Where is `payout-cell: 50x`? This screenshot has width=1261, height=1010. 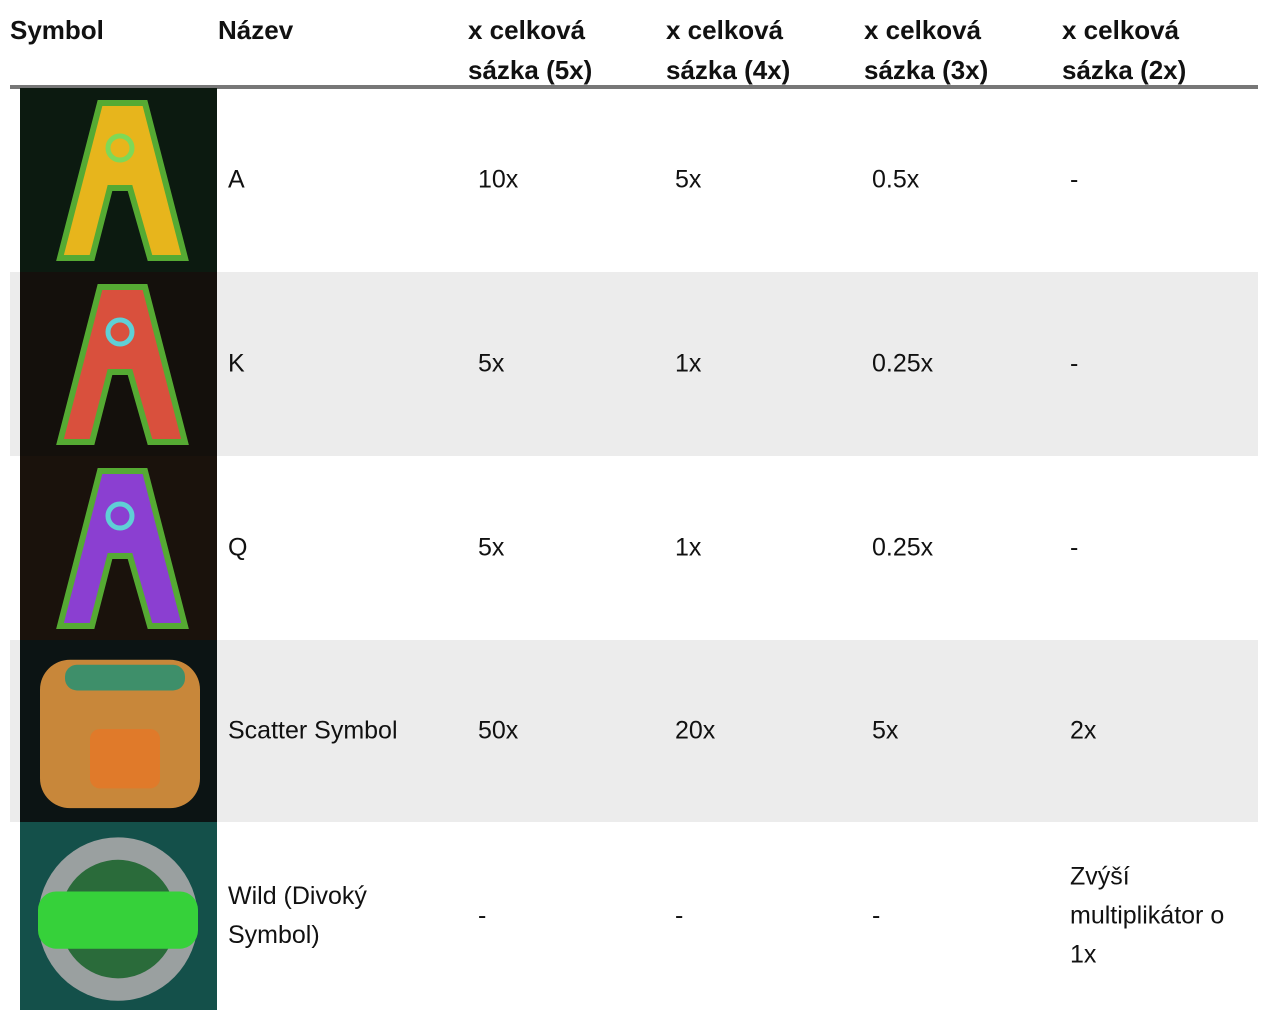 payout-cell: 50x is located at coordinates (498, 730).